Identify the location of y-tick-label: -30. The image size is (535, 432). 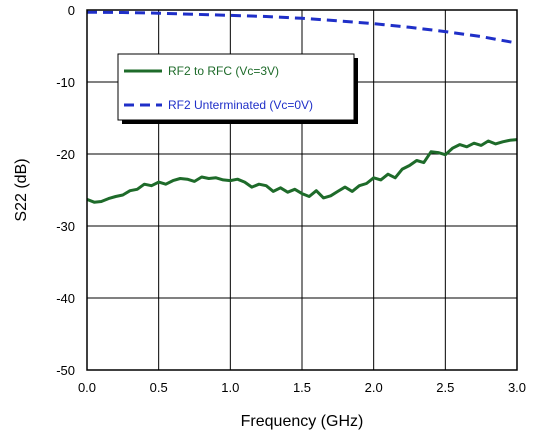
(65, 226).